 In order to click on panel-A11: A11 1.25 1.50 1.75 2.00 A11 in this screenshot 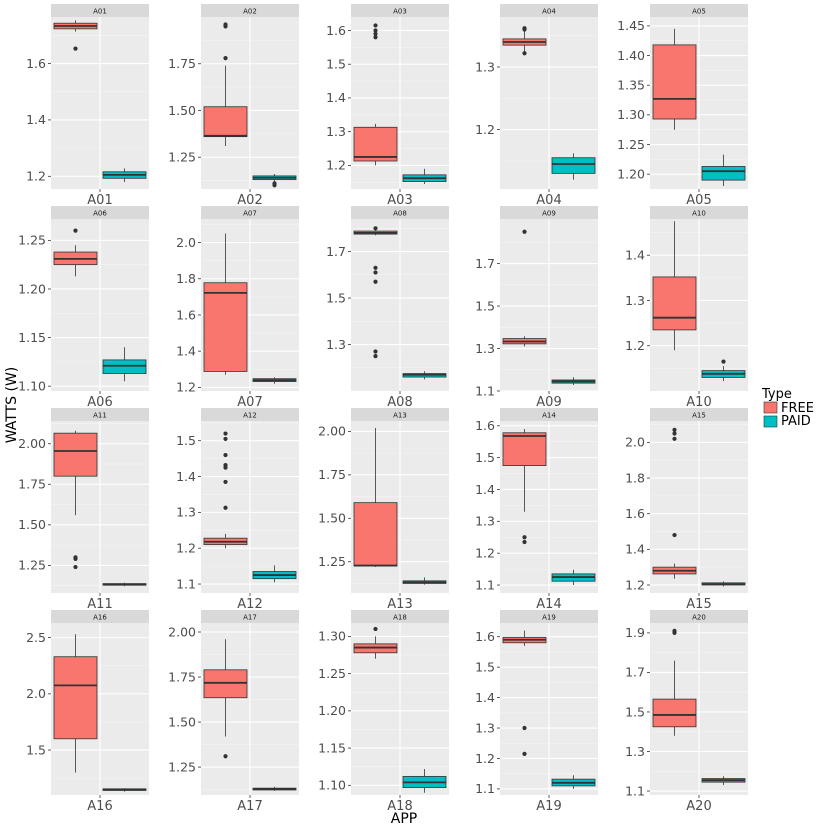, I will do `click(83, 510)`.